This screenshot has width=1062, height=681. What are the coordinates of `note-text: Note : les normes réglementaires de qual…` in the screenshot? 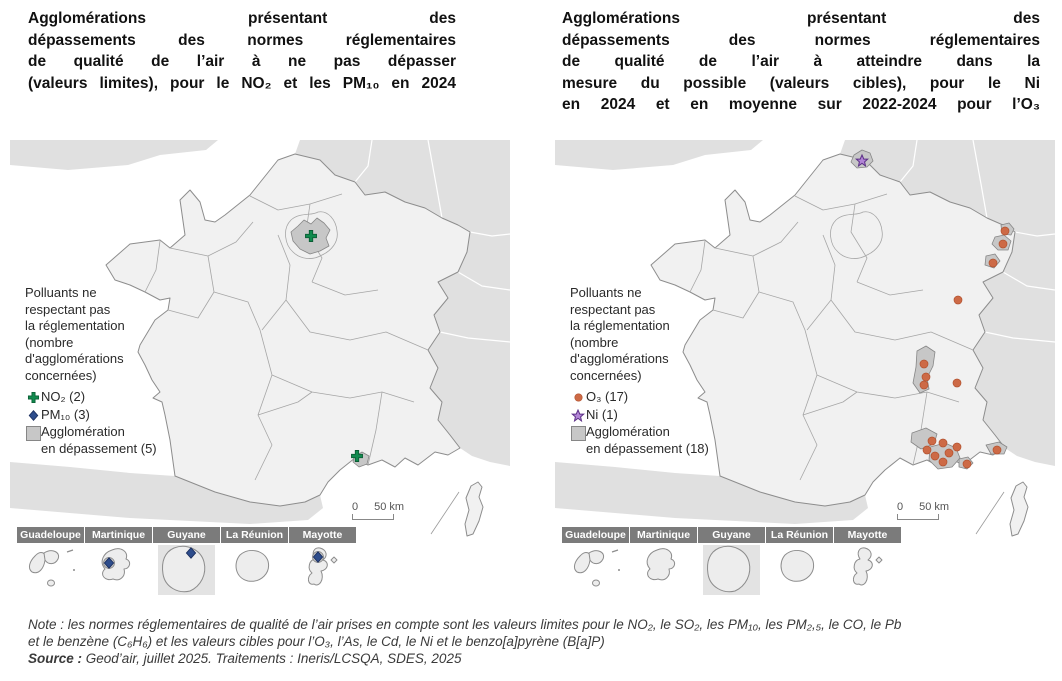 It's located at (465, 633).